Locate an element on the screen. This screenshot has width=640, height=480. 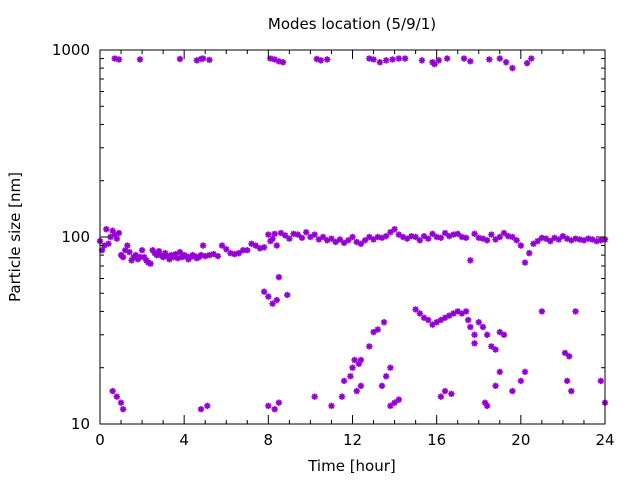
y-tick-label: 100 is located at coordinates (75, 237).